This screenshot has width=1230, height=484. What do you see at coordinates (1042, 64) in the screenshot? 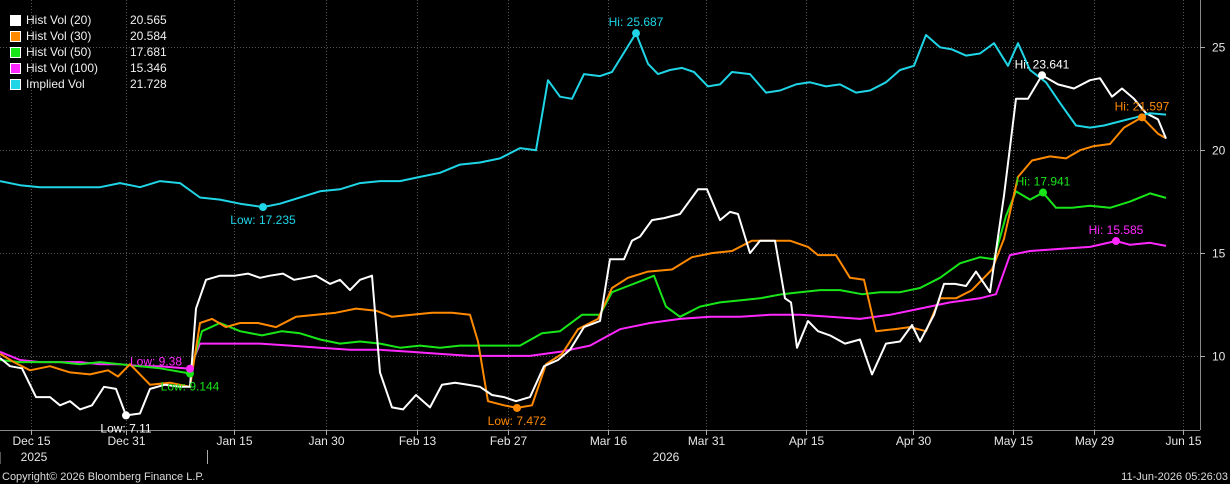
I see `annotation-label: Hi: 23.641` at bounding box center [1042, 64].